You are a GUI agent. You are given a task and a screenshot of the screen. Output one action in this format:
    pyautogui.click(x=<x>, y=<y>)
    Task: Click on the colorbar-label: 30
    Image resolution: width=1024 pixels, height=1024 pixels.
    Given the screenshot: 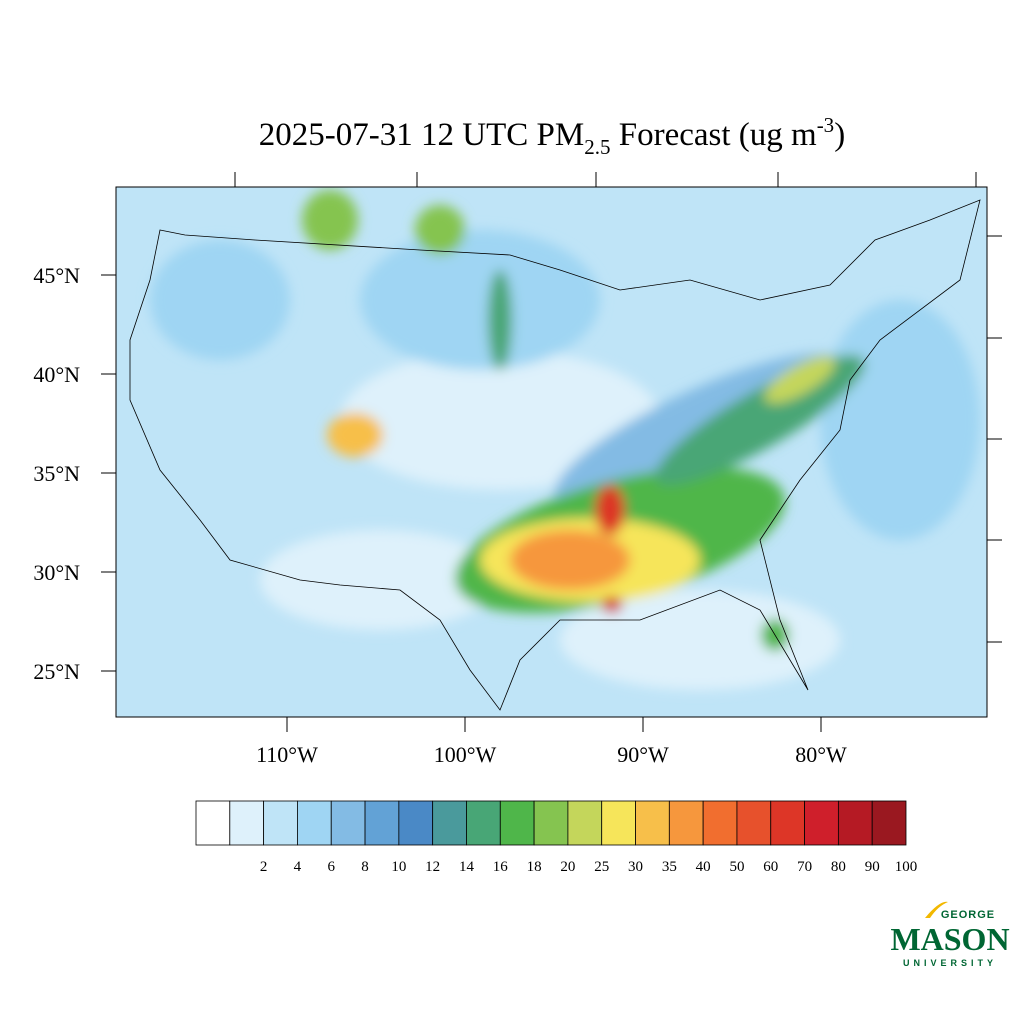 What is the action you would take?
    pyautogui.click(x=635, y=867)
    